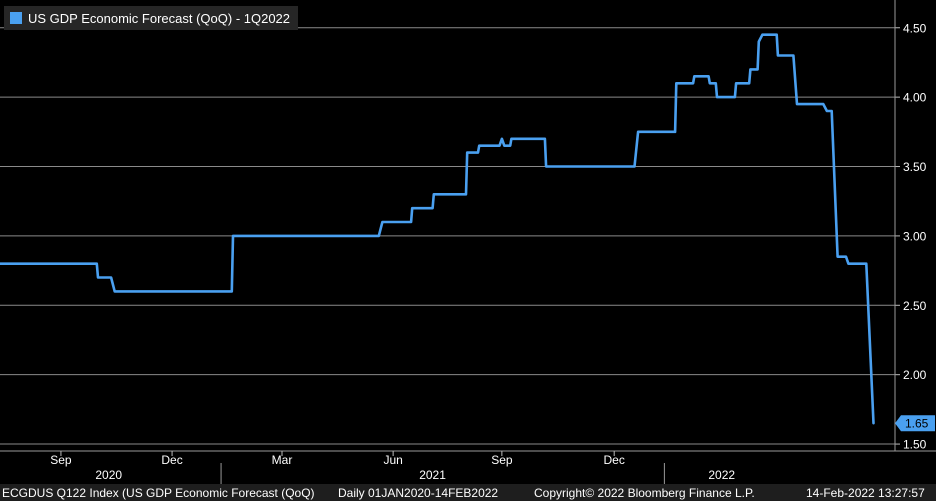  I want to click on legend: US GDP Economic Forecast (QoQ) - 1Q2022, so click(151, 18).